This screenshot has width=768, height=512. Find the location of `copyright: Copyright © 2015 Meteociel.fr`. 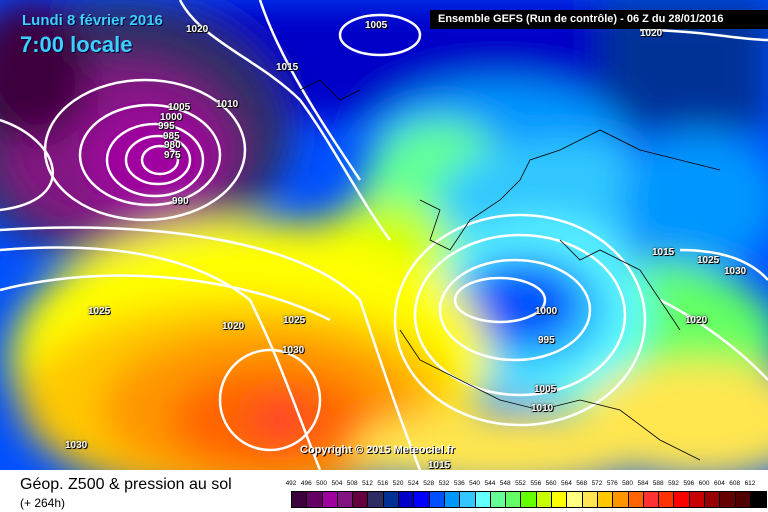

copyright: Copyright © 2015 Meteociel.fr is located at coordinates (377, 450).